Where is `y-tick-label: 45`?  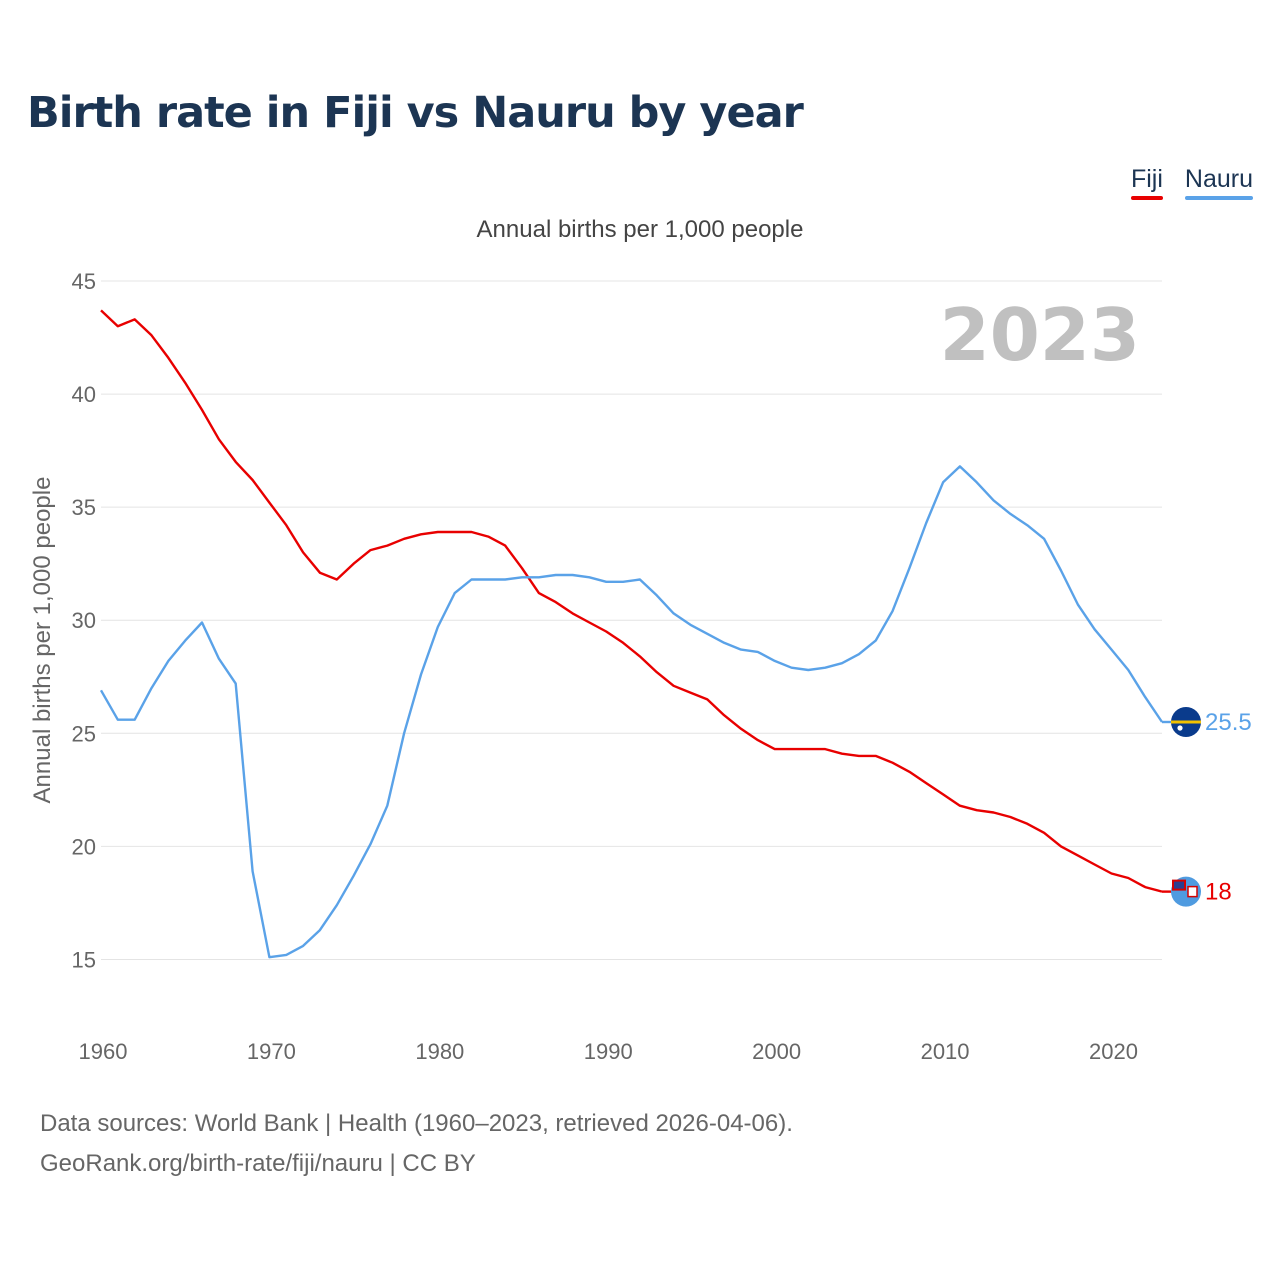 y-tick-label: 45 is located at coordinates (84, 281).